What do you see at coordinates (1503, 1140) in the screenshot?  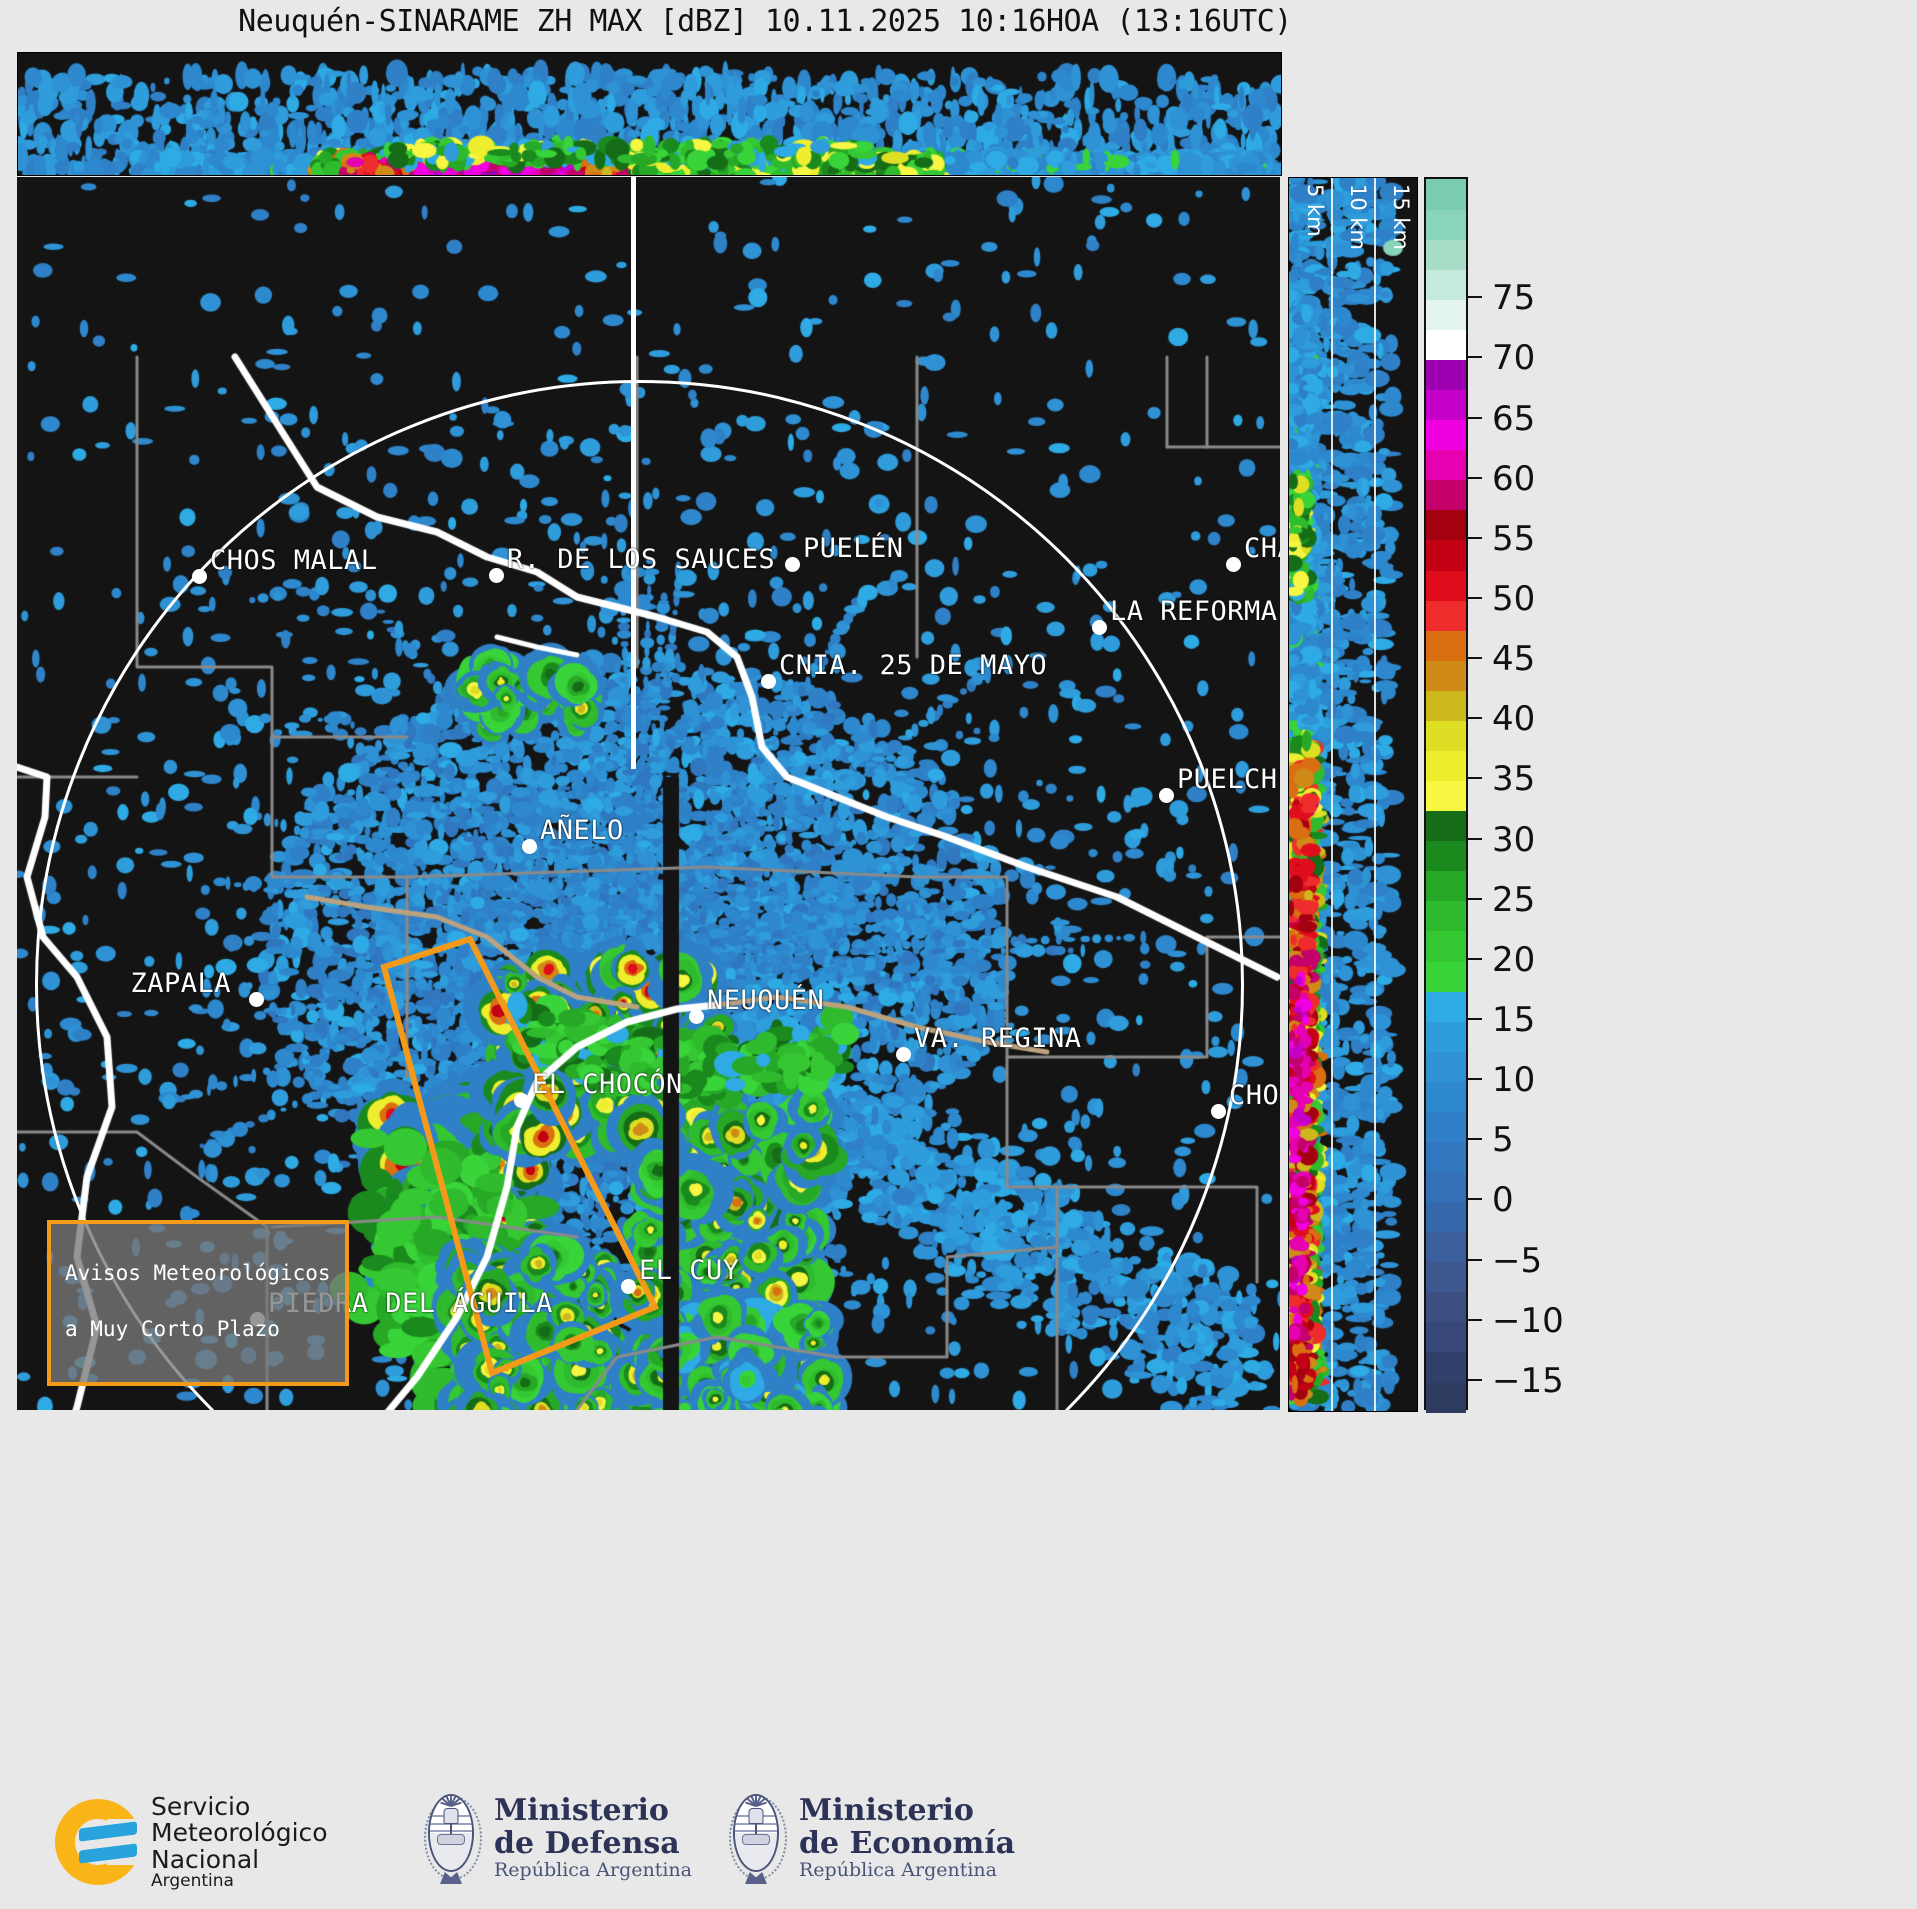 I see `colorbar-tick-label: 5` at bounding box center [1503, 1140].